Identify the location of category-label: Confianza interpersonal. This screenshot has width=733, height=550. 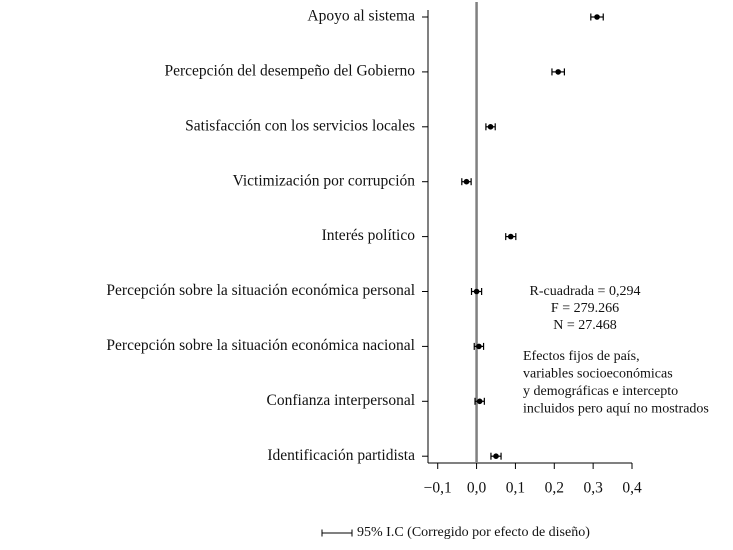
(341, 400).